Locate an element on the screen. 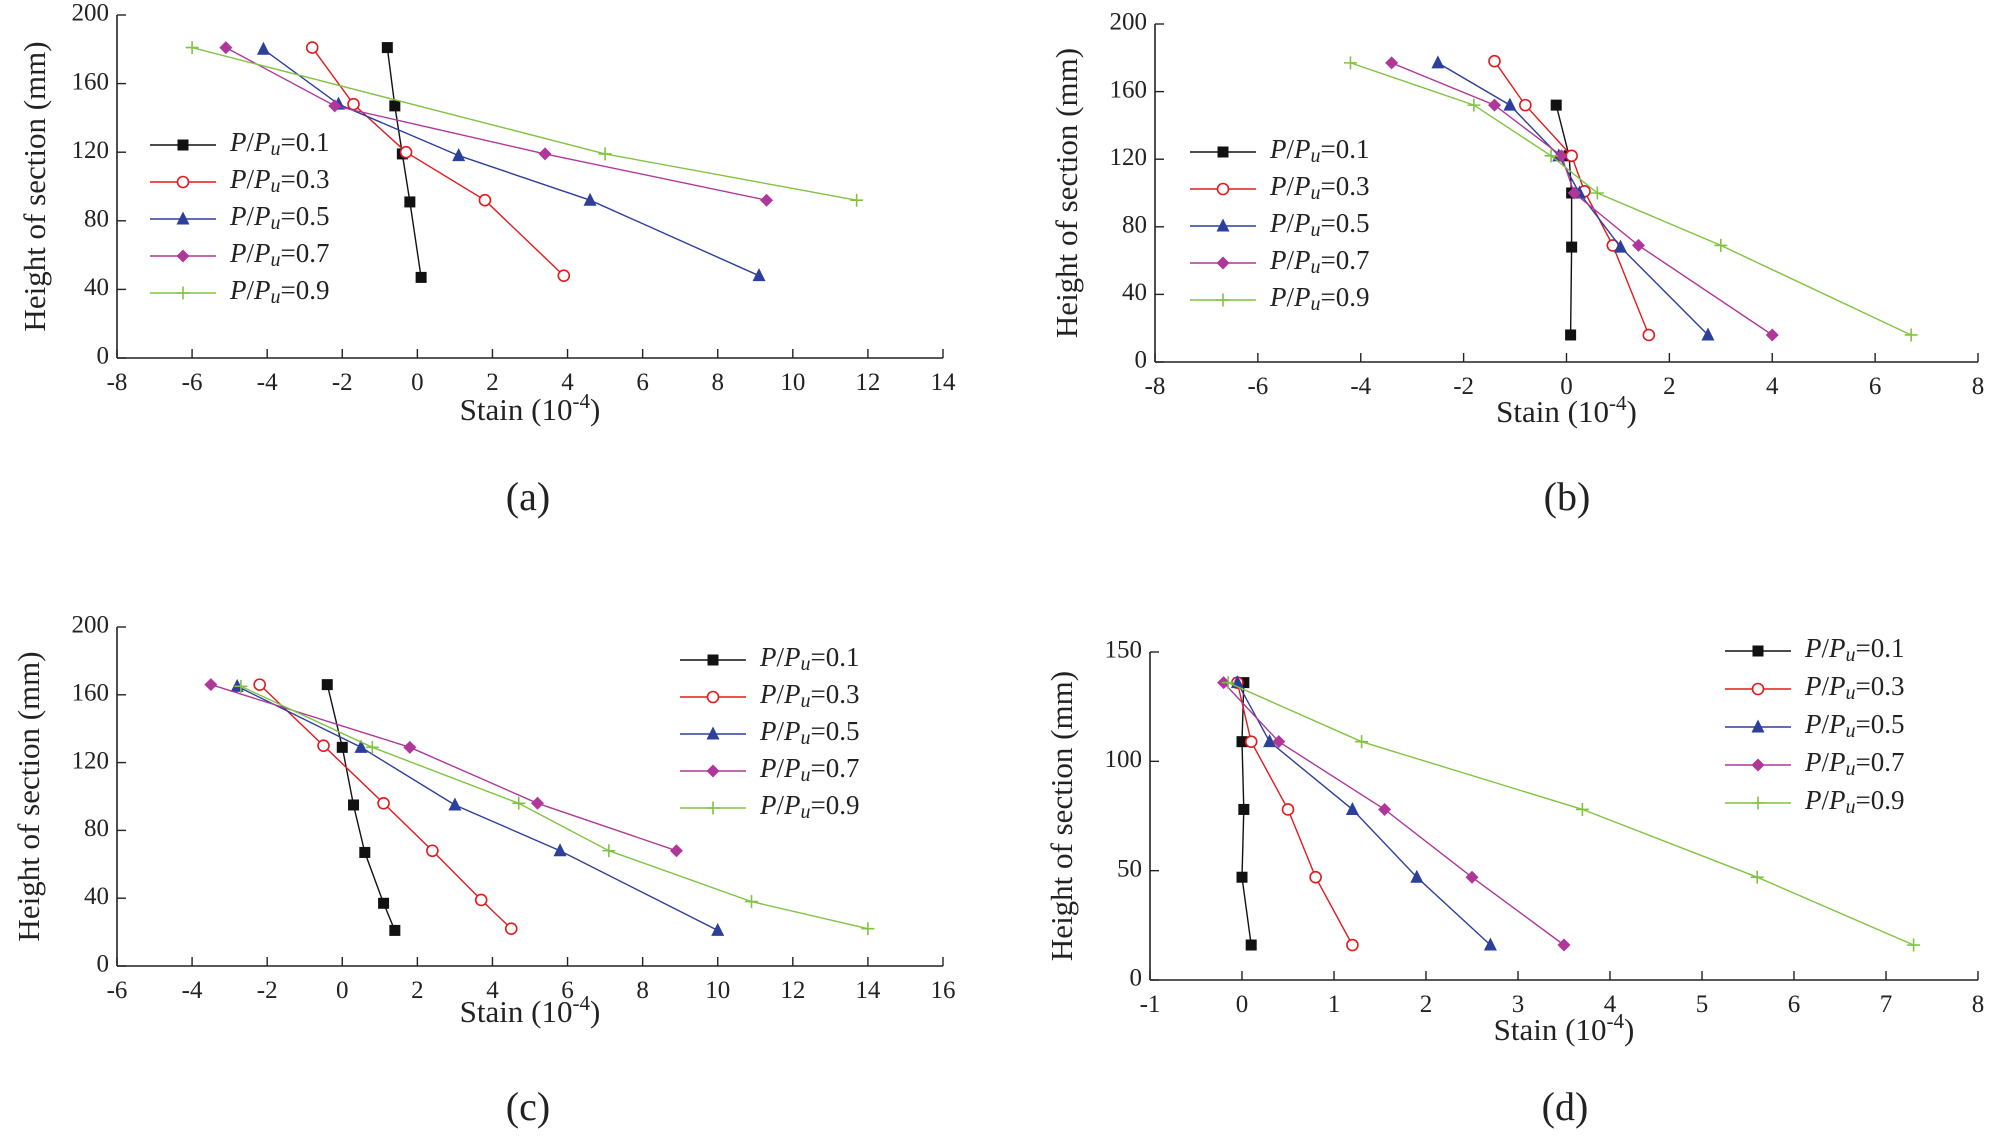 This screenshot has height=1142, width=2001. x-tick-label: 14 is located at coordinates (868, 990).